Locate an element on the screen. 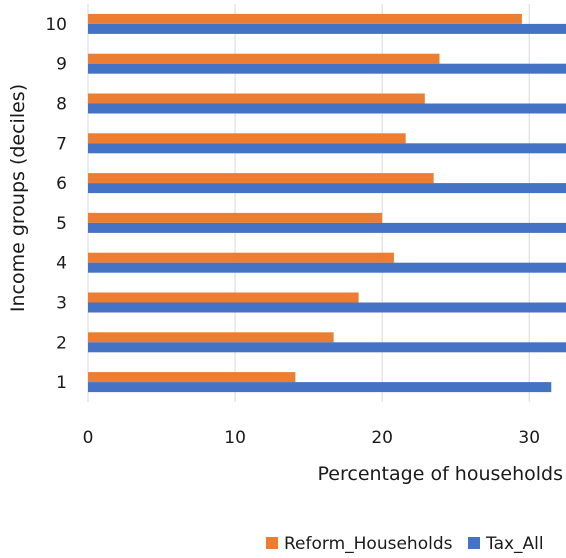  y-tick-labels: 1 2 3 4 5 6 7 8 9 10 is located at coordinates (56, 204).